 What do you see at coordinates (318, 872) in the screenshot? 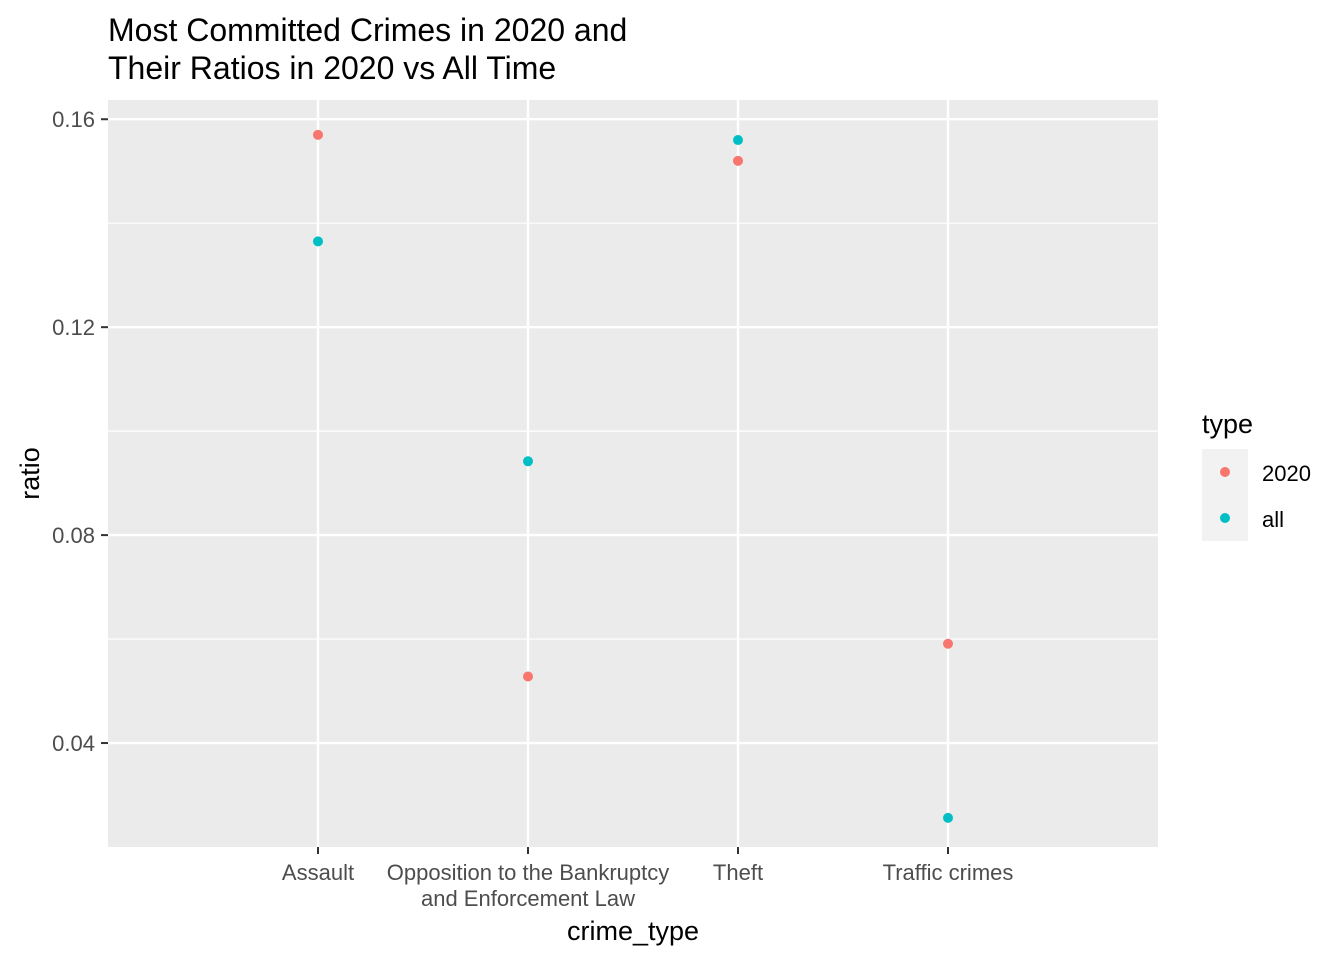
I see `x-tick-label: Assault` at bounding box center [318, 872].